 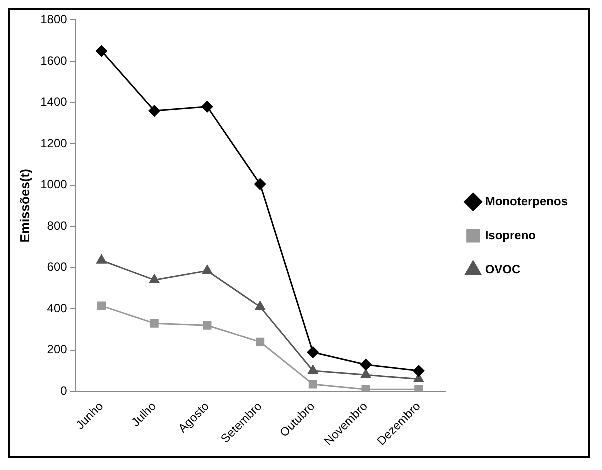 I want to click on y-tick-label: 1000, so click(x=54, y=185).